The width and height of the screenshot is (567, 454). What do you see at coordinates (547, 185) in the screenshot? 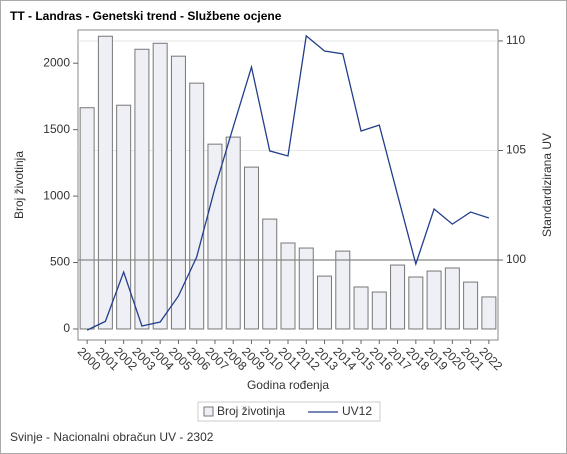
I see `y2-axis-label: Standardizirana UV` at bounding box center [547, 185].